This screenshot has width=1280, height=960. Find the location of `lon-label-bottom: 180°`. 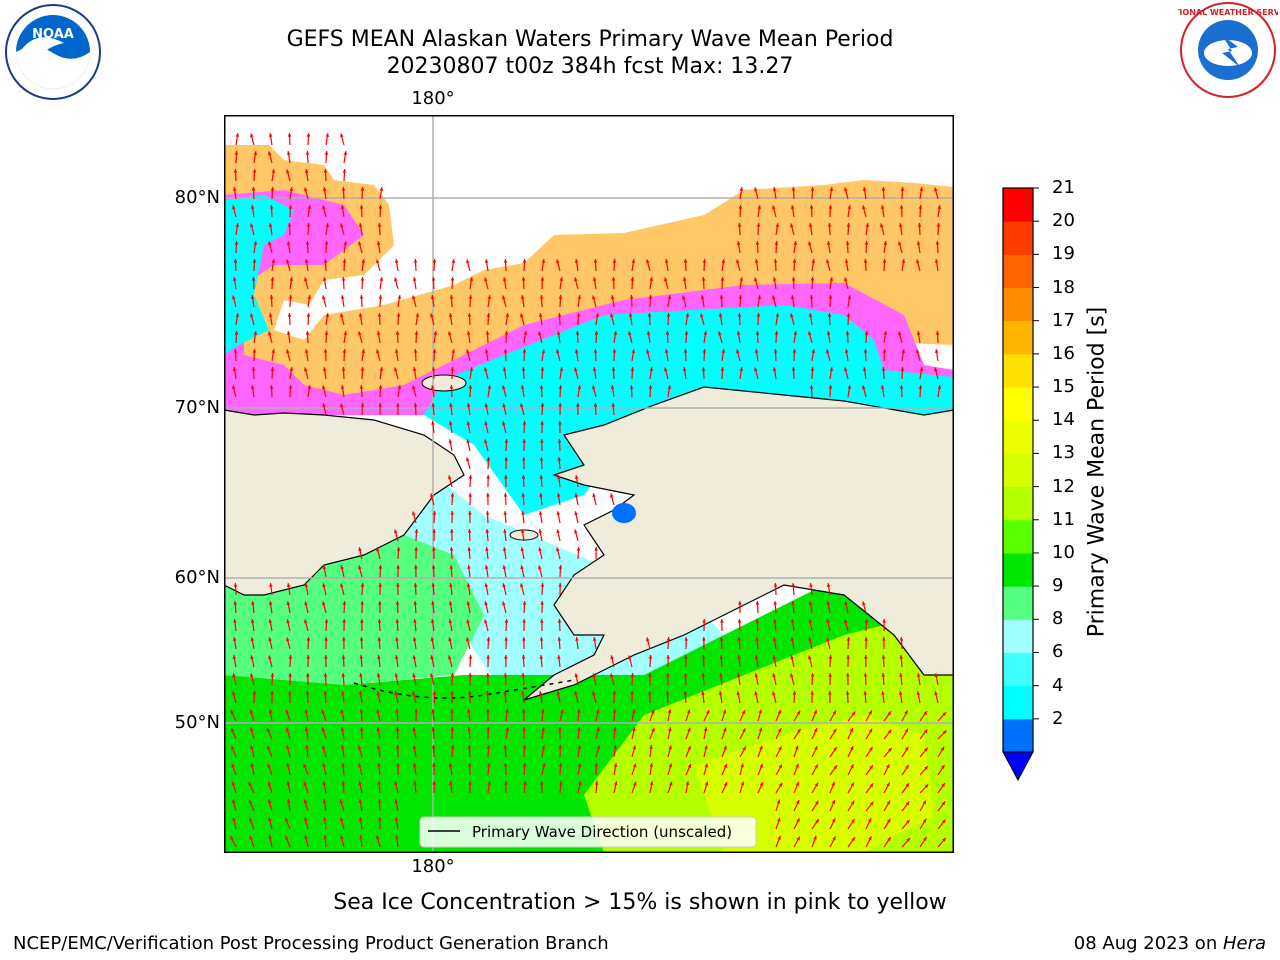

lon-label-bottom: 180° is located at coordinates (433, 866).